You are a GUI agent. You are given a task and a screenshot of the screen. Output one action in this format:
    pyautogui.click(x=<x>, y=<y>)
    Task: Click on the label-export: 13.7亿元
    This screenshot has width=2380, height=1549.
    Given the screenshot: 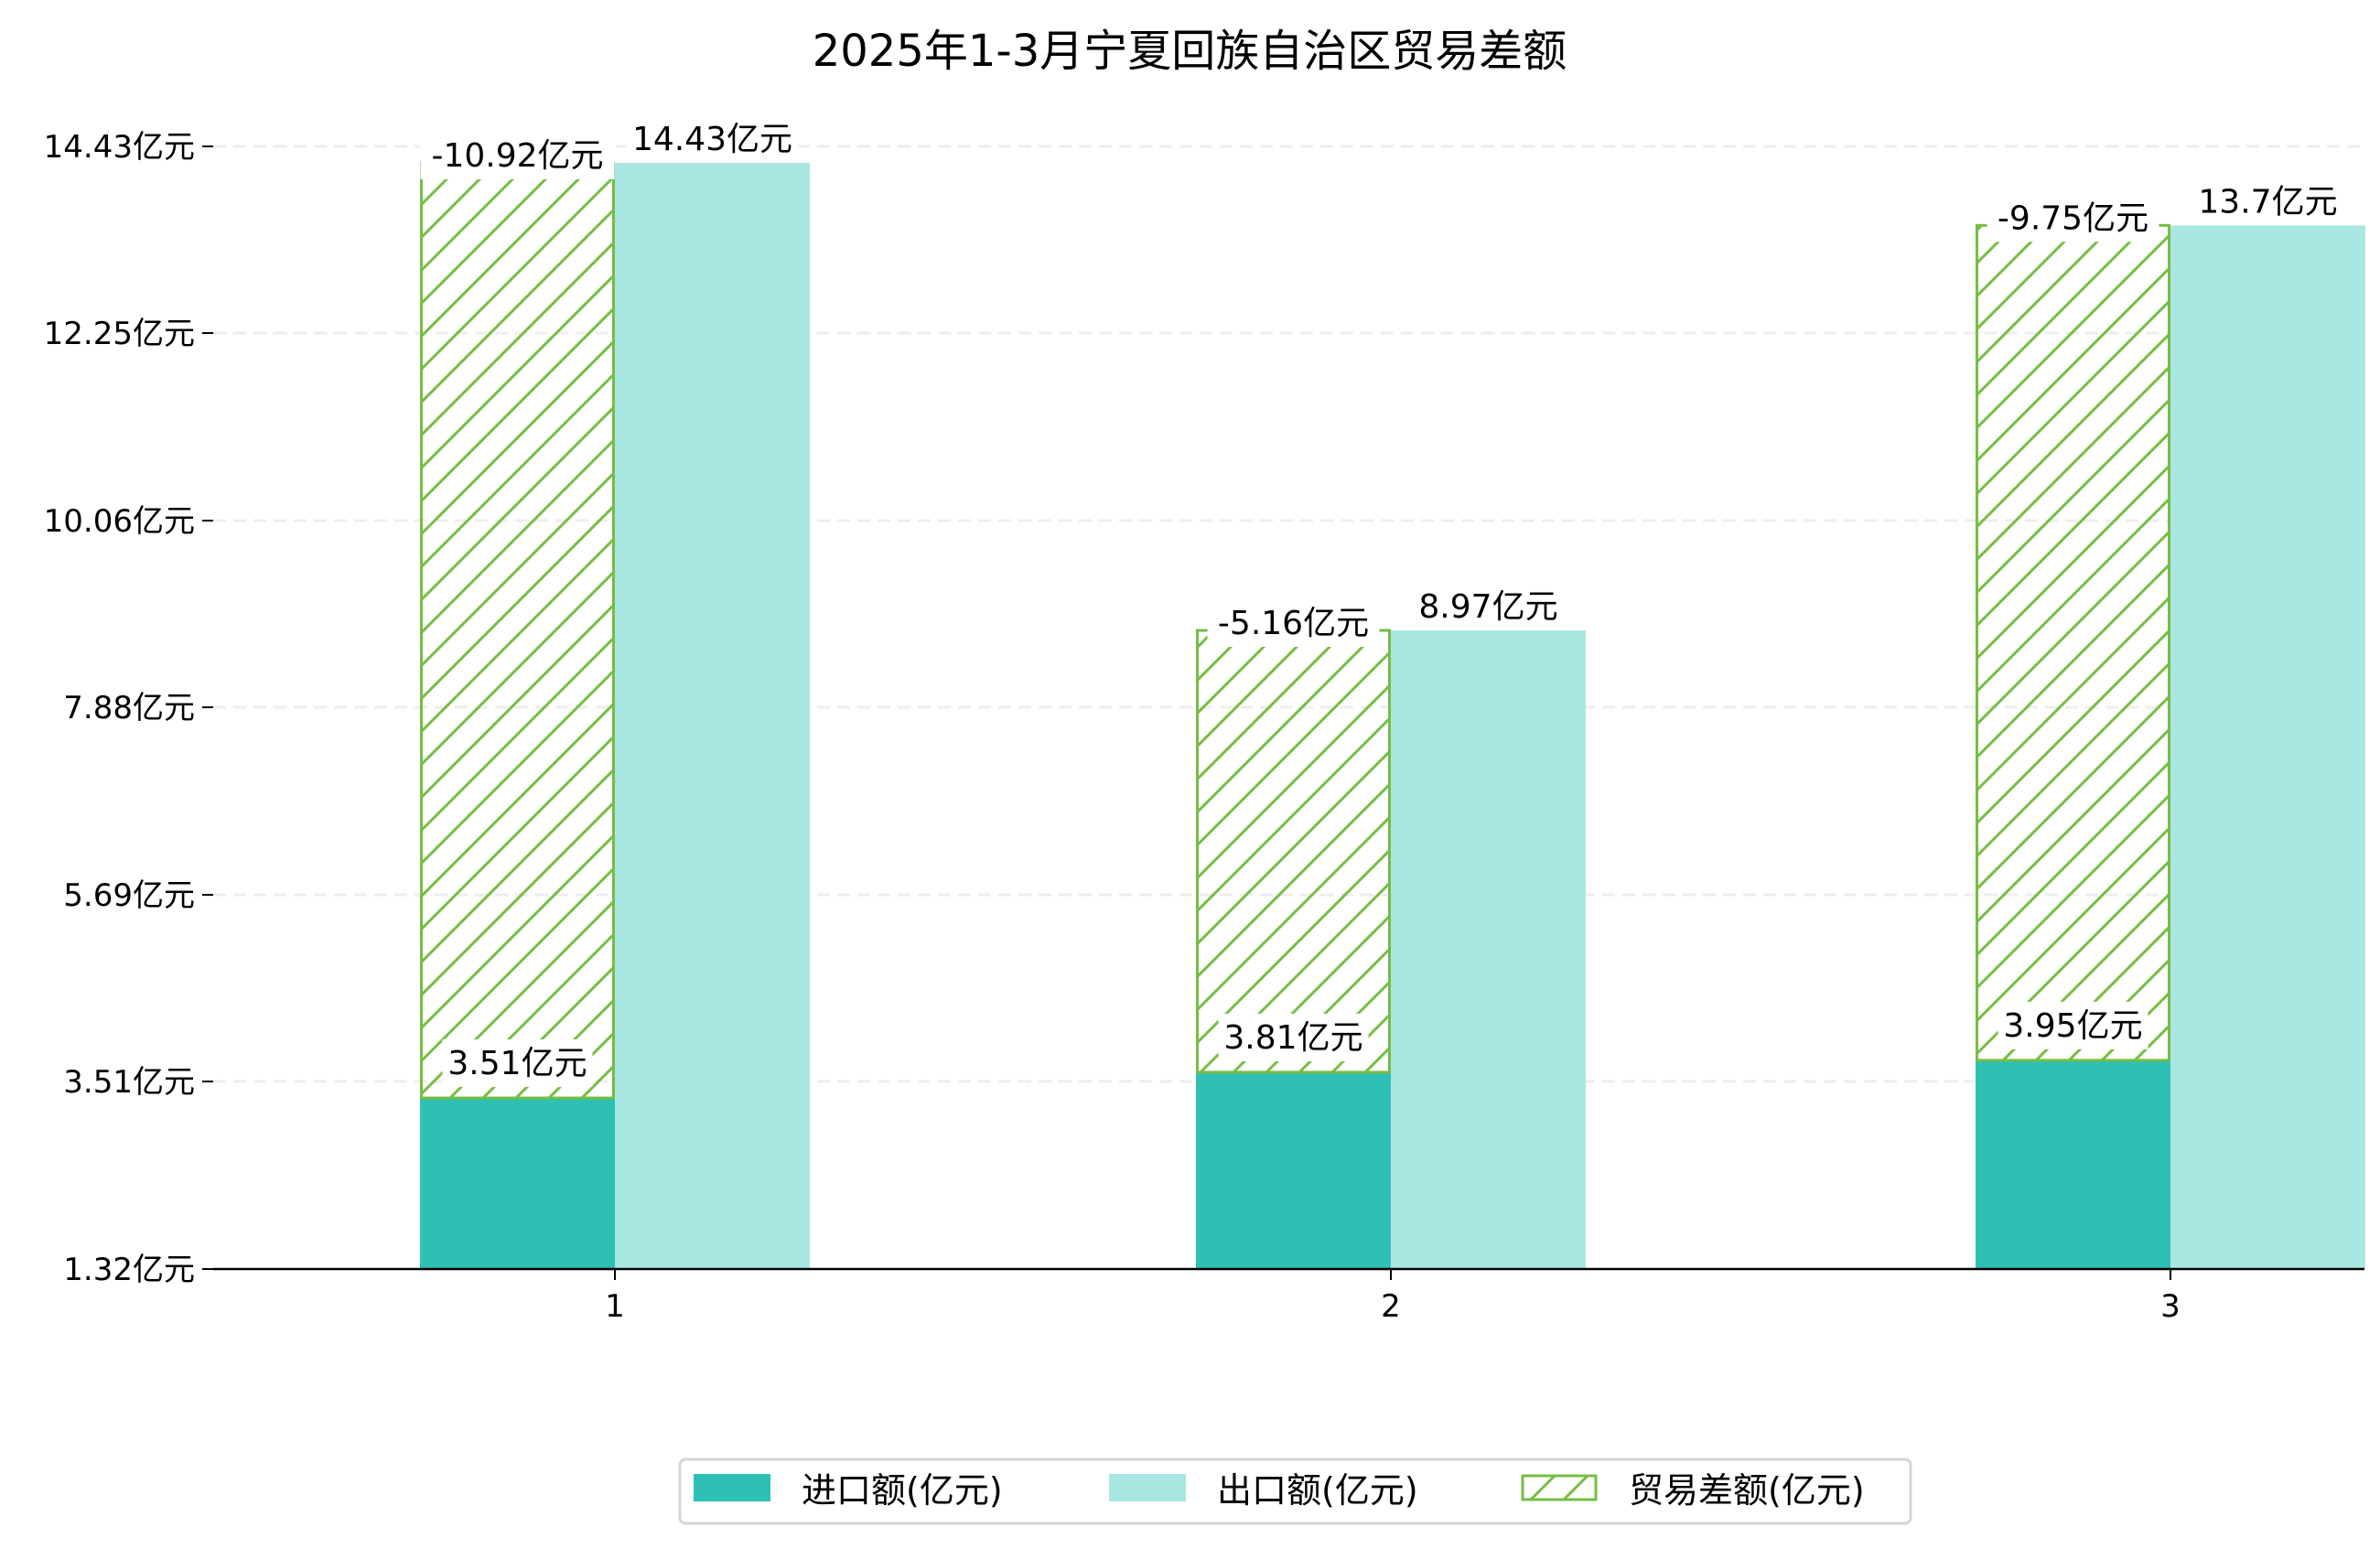 What is the action you would take?
    pyautogui.click(x=2267, y=202)
    